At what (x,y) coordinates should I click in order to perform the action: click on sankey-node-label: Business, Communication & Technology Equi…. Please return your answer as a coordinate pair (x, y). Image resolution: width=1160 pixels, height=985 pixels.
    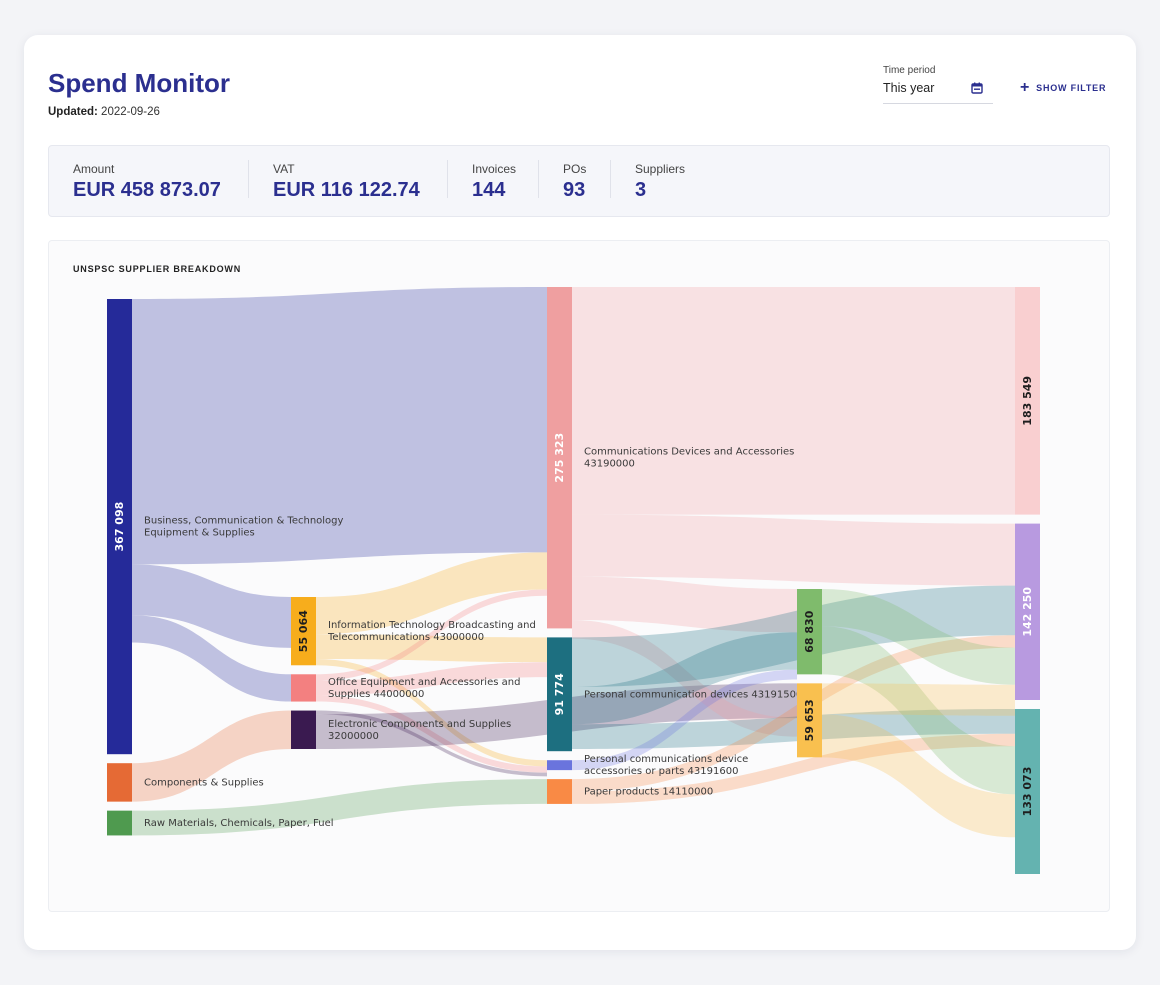
    Looking at the image, I should click on (244, 527).